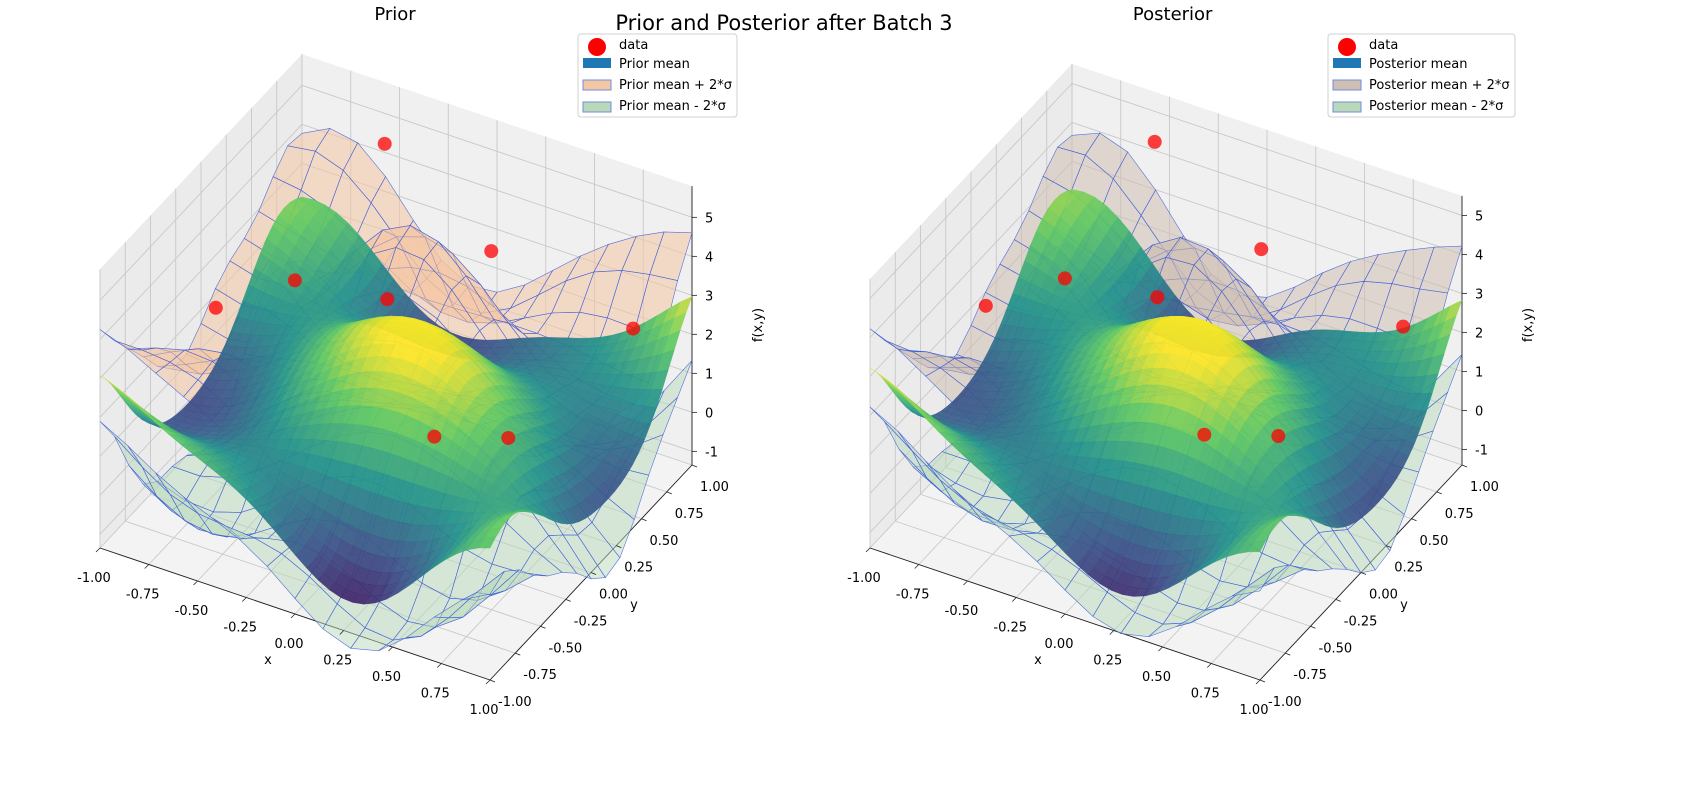  Describe the element at coordinates (395, 14) in the screenshot. I see `subplot-title: Prior` at that location.